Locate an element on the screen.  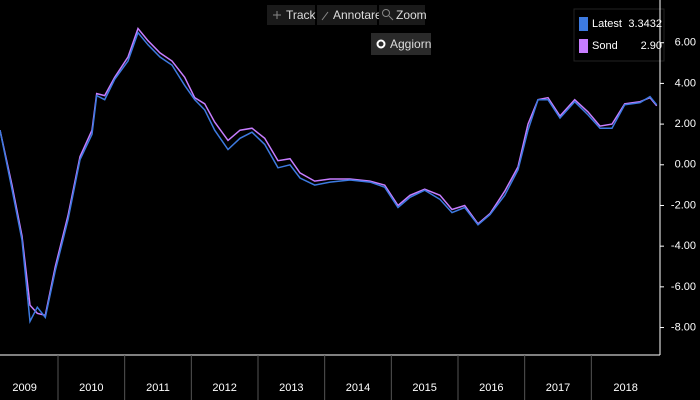
legend-value: 3.3432 is located at coordinates (645, 24).